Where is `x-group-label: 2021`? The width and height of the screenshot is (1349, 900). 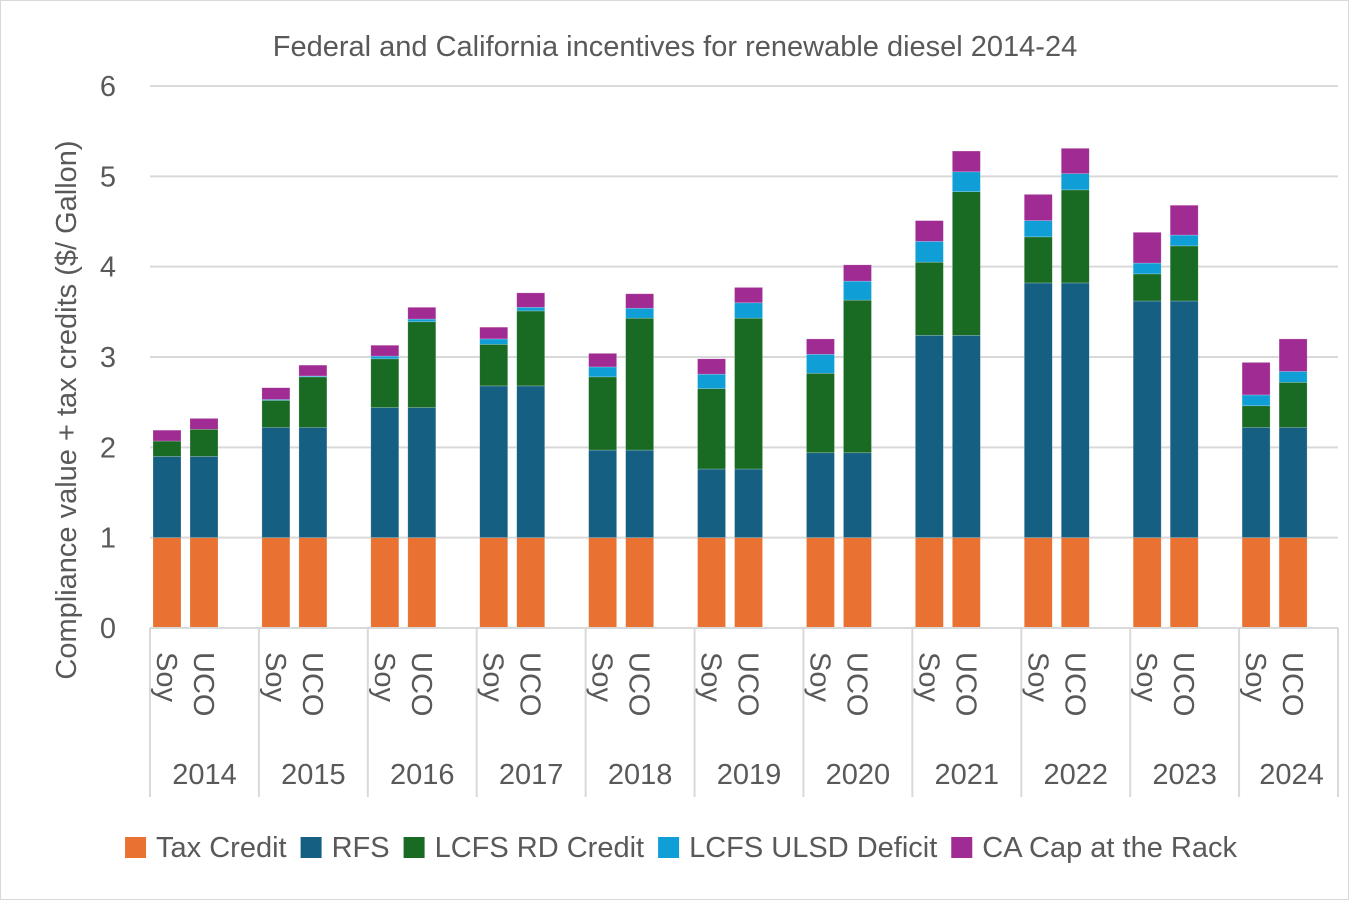 x-group-label: 2021 is located at coordinates (967, 775).